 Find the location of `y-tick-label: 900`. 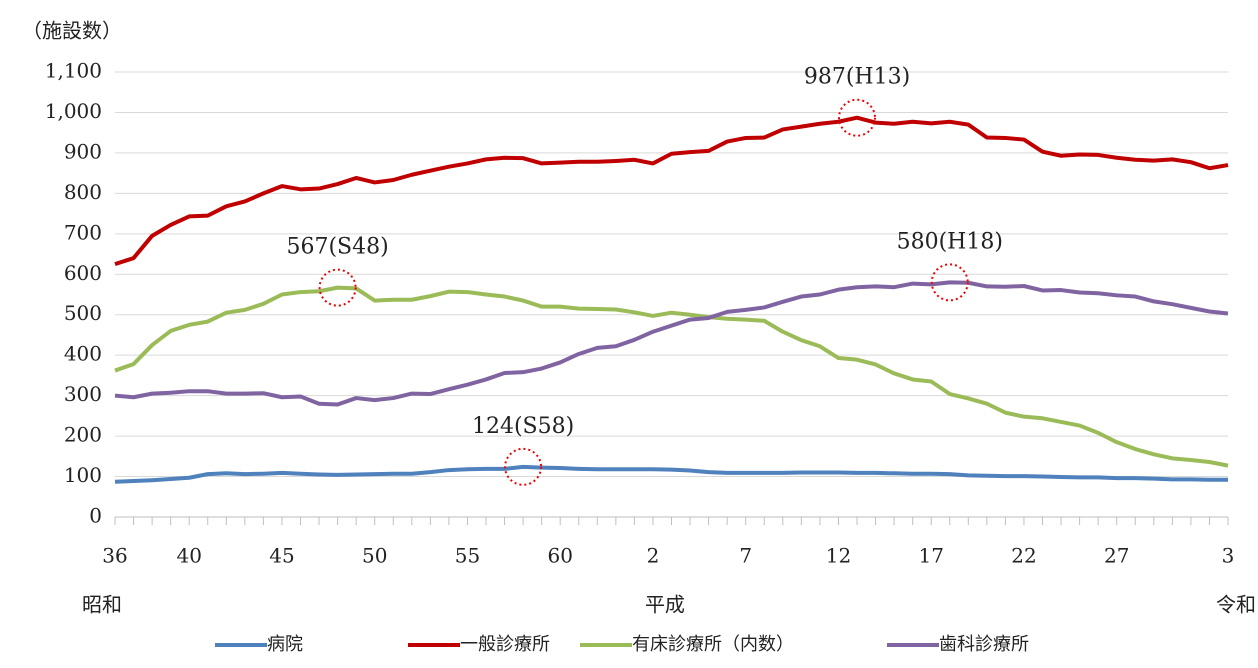

y-tick-label: 900 is located at coordinates (83, 151).